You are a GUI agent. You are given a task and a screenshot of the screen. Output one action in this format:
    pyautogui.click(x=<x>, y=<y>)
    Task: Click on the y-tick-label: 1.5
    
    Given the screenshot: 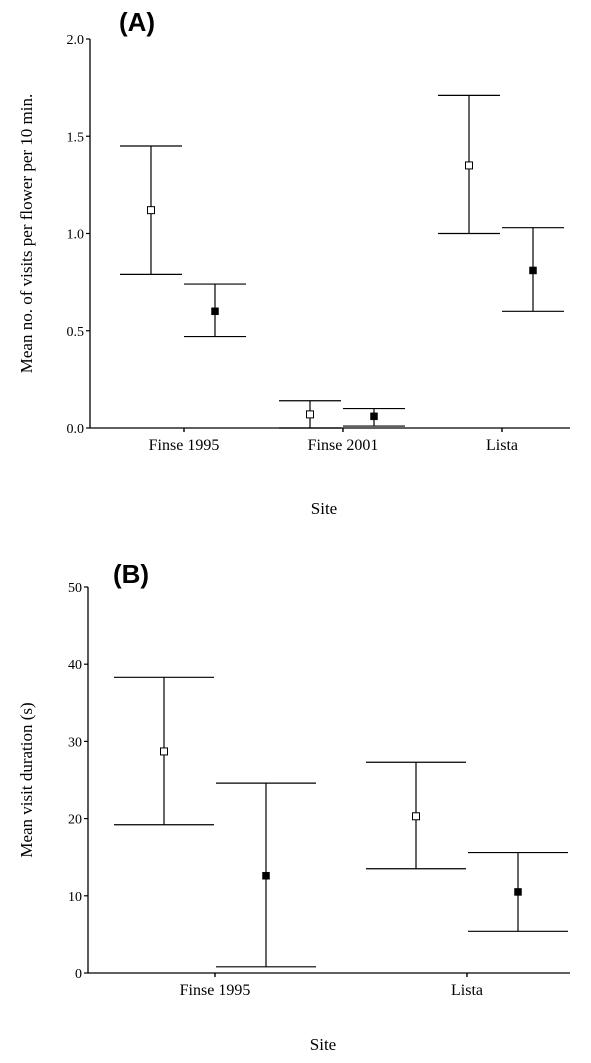 What is the action you would take?
    pyautogui.click(x=76, y=137)
    